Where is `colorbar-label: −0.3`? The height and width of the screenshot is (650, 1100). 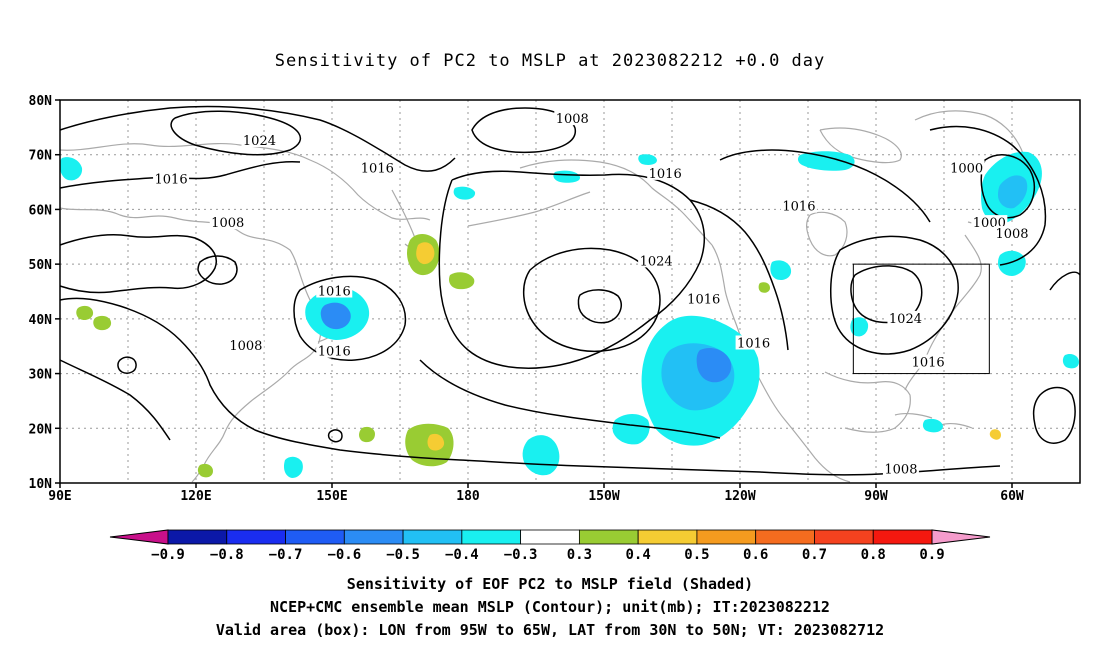 colorbar-label: −0.3 is located at coordinates (521, 555).